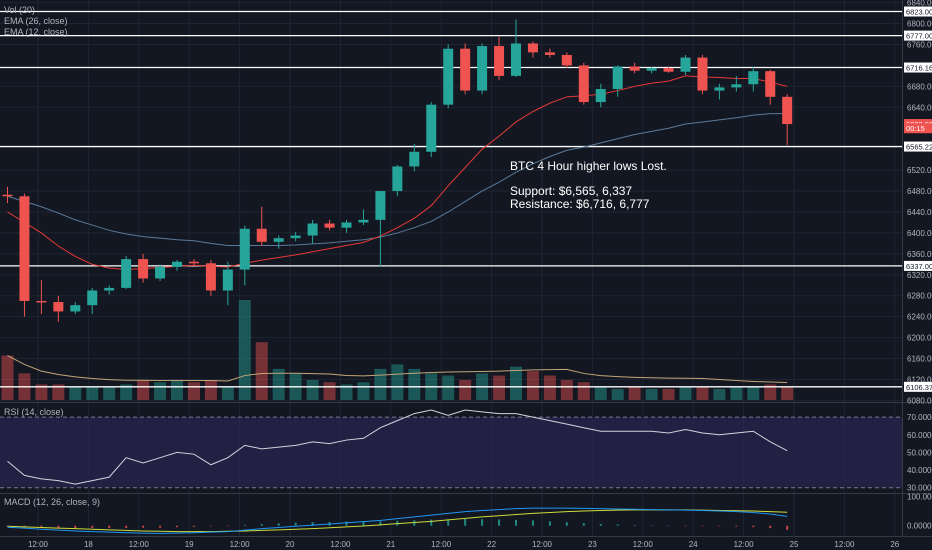 This screenshot has height=550, width=932. Describe the element at coordinates (36, 32) in the screenshot. I see `ema12-indicator-label: EMA (12, close)` at that location.